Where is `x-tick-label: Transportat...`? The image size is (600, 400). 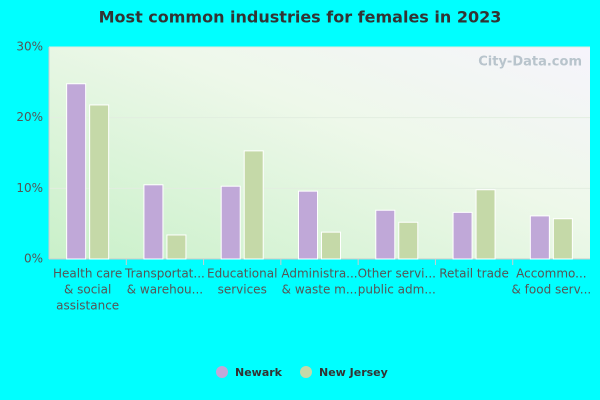
x-tick-label: Transportat... is located at coordinates (164, 274).